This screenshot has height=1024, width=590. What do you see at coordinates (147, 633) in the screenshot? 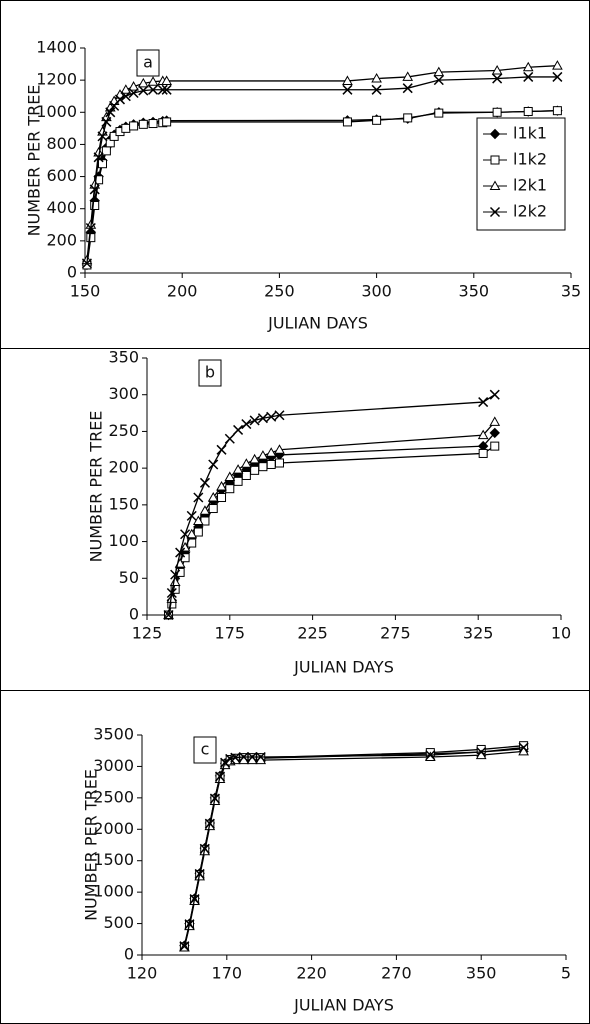
I see `x-tick-label: 125` at bounding box center [147, 633].